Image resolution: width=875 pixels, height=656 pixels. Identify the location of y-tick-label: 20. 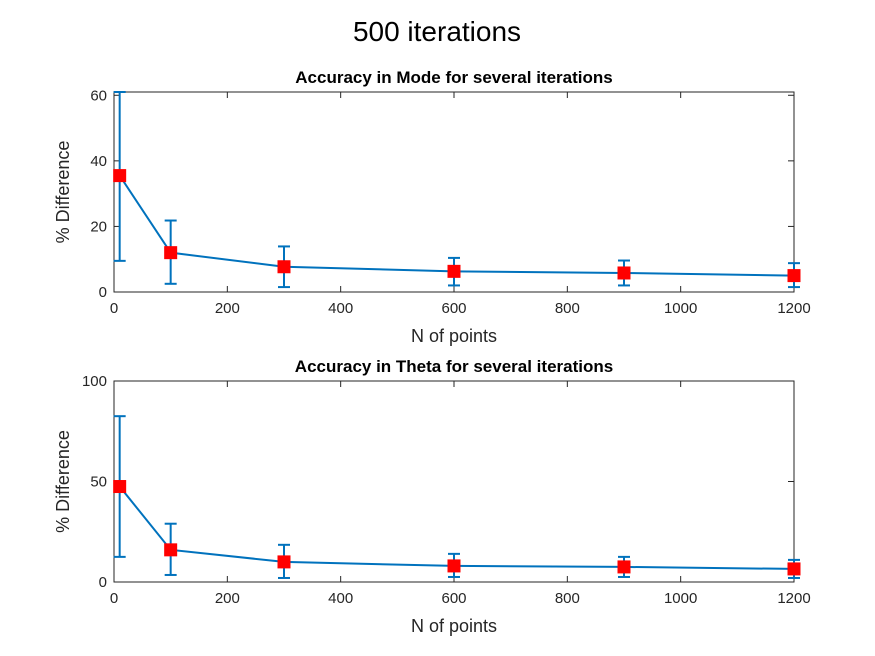
(98, 226).